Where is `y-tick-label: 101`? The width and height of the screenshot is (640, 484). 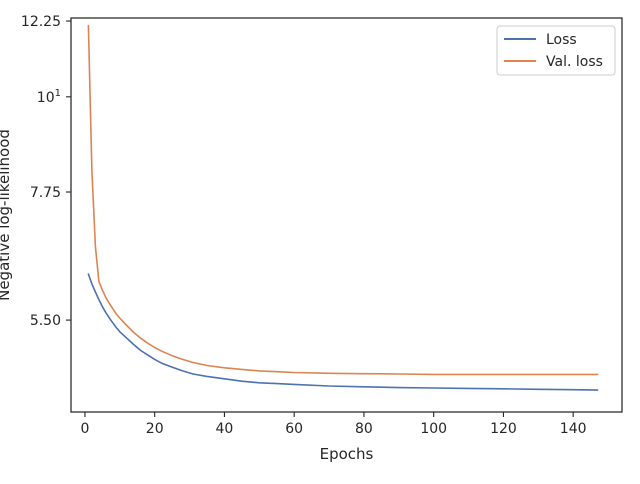
y-tick-label: 101 is located at coordinates (49, 97).